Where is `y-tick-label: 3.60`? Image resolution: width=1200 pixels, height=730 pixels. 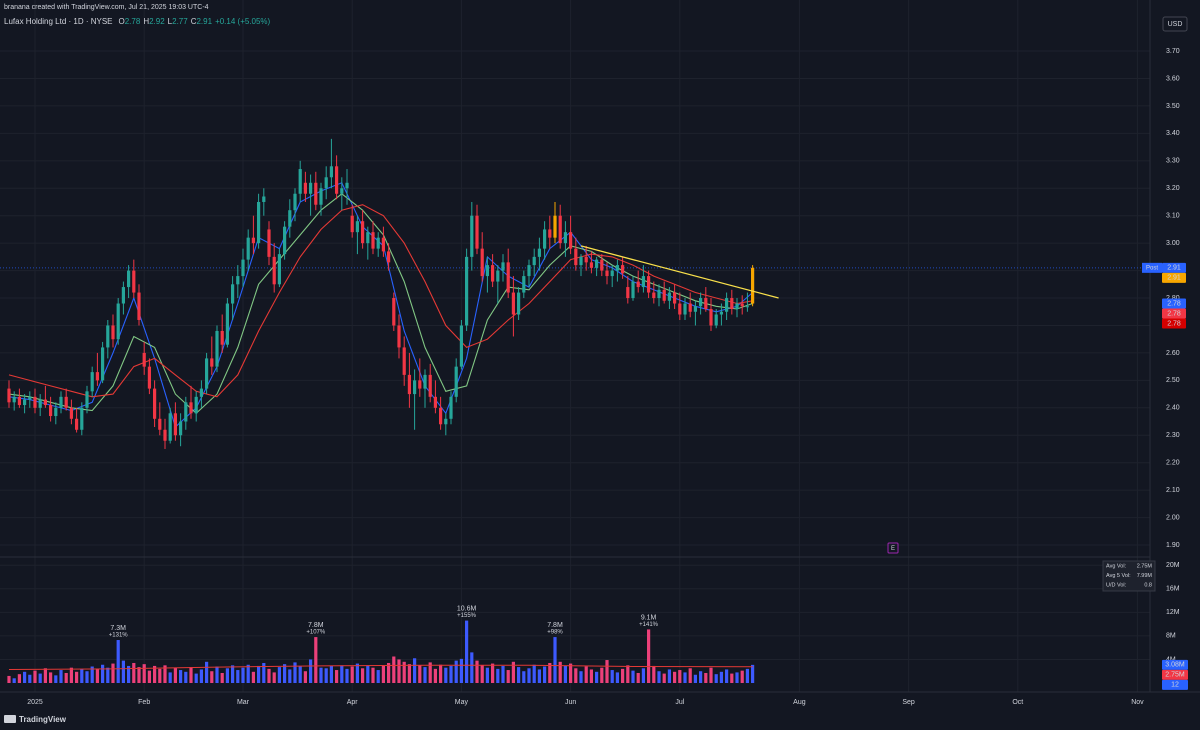
y-tick-label: 3.60 is located at coordinates (1173, 78).